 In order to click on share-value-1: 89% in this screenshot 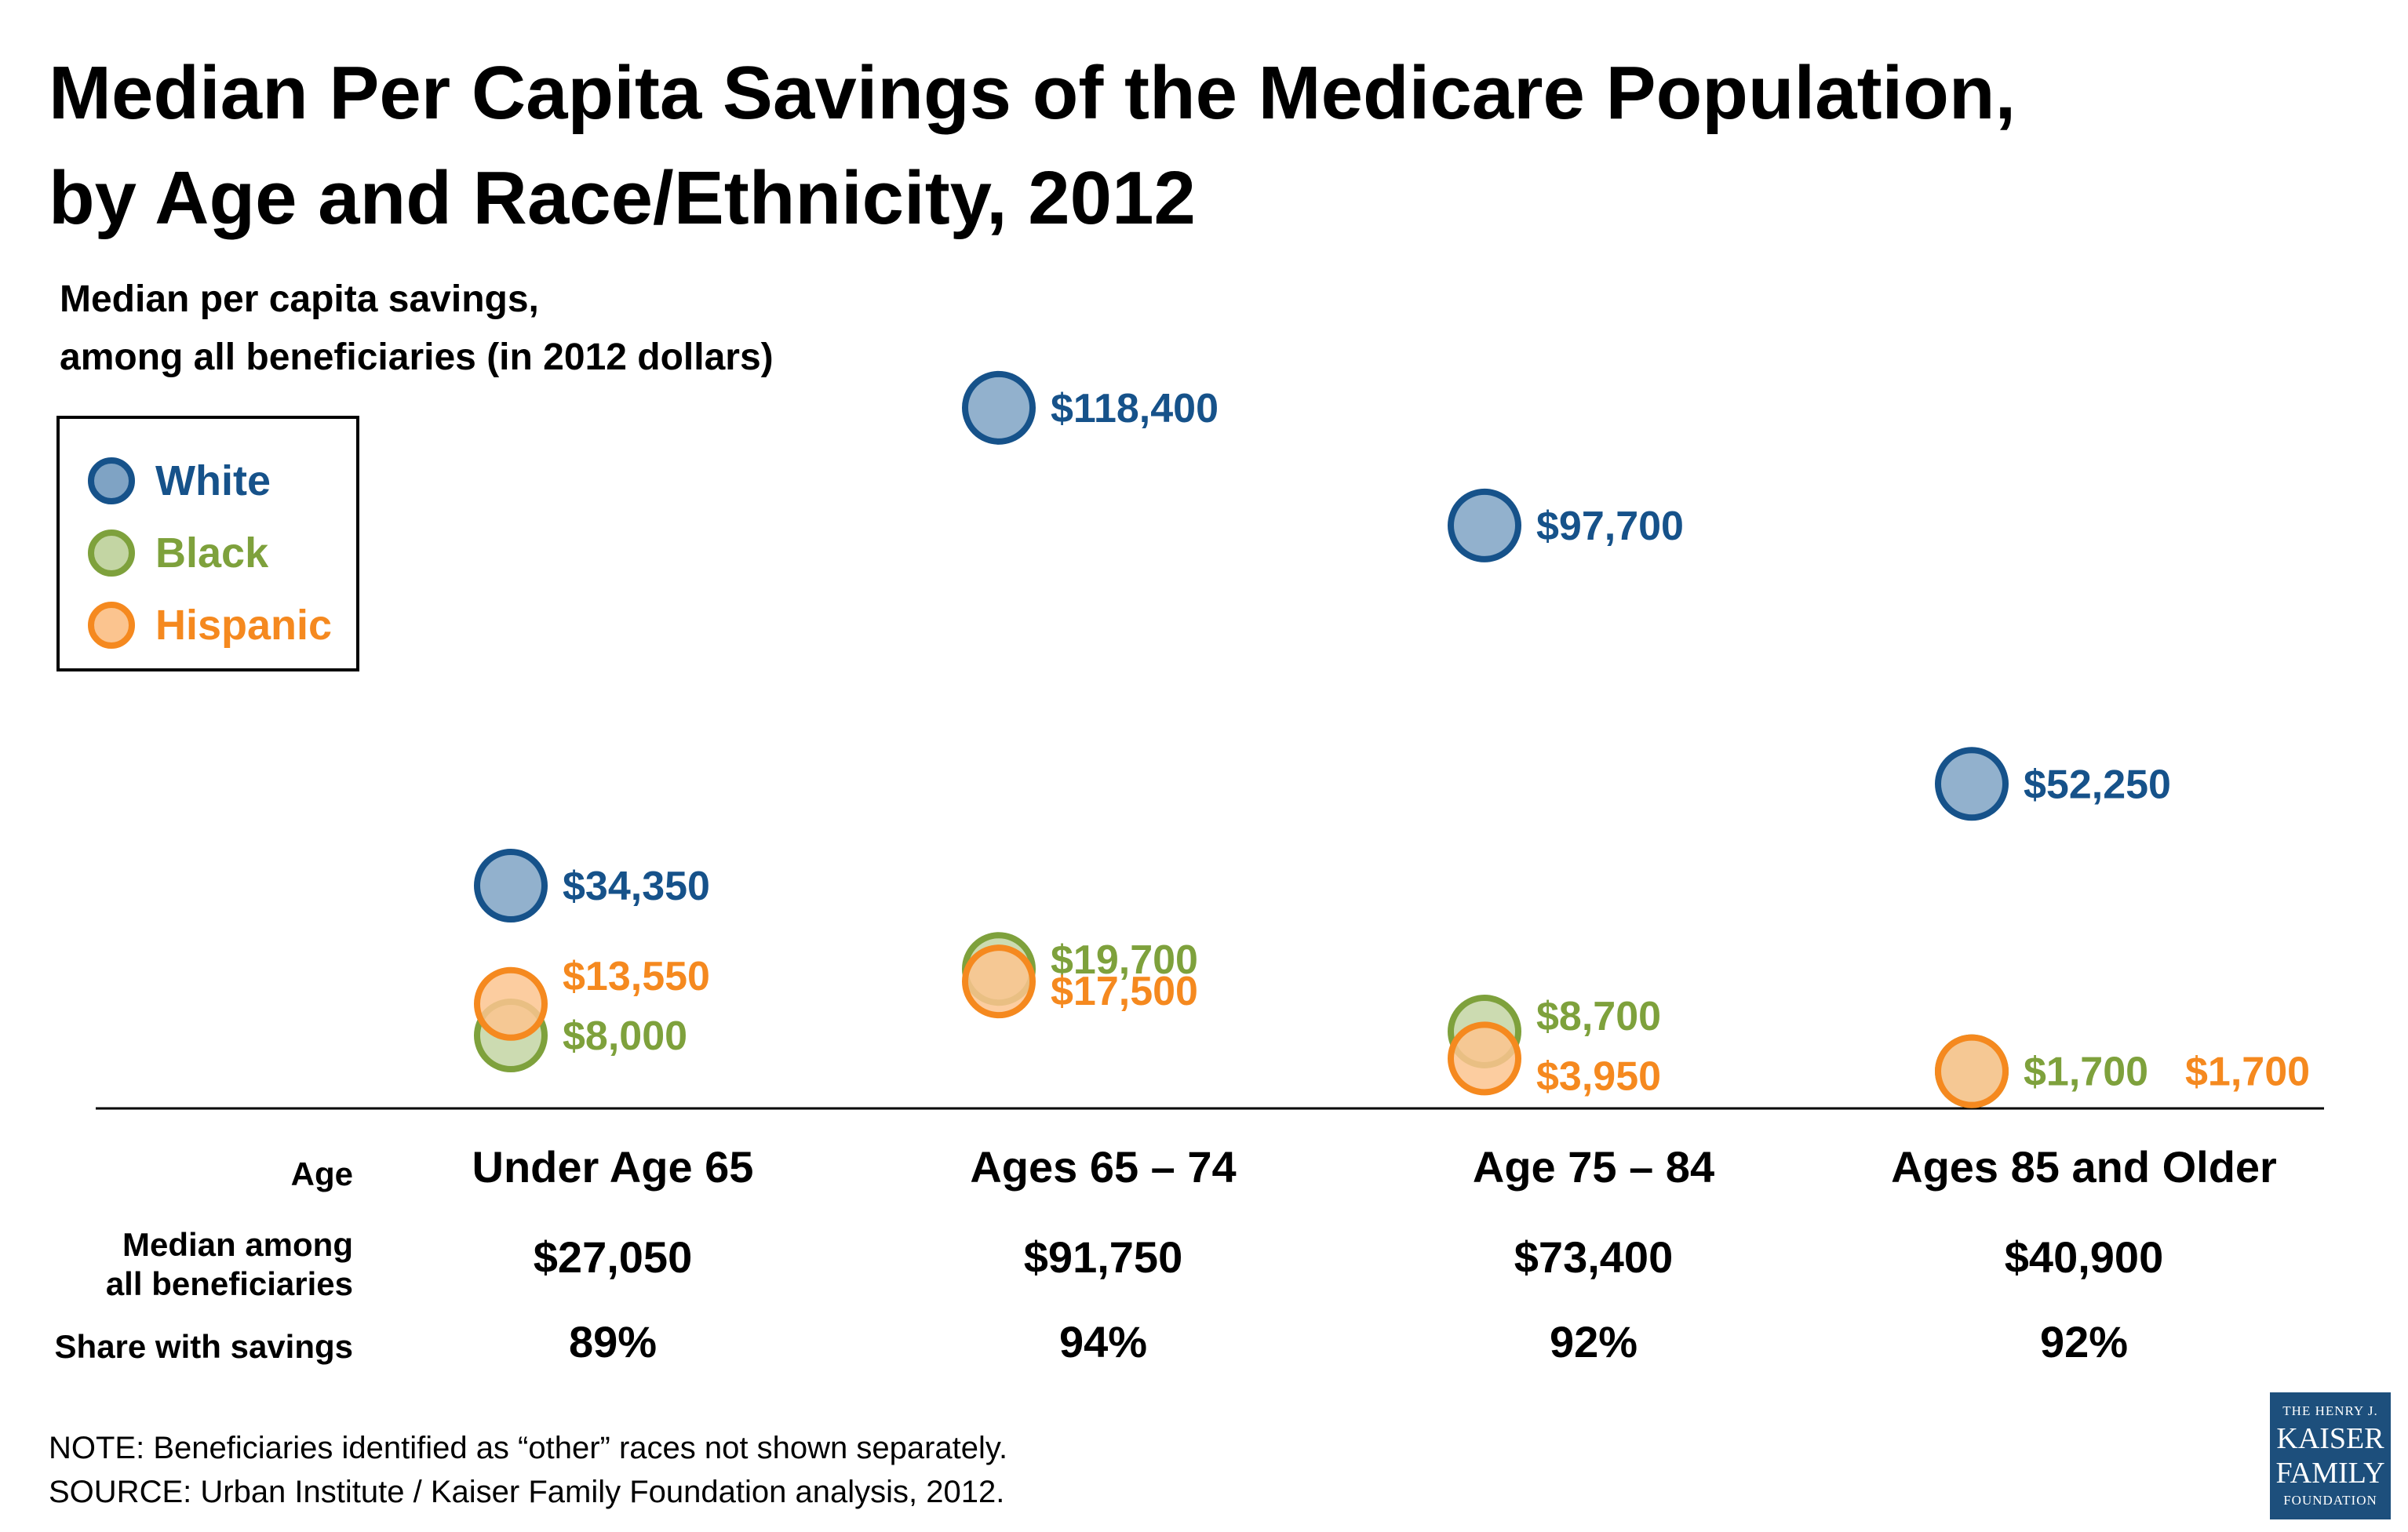, I will do `click(613, 1341)`.